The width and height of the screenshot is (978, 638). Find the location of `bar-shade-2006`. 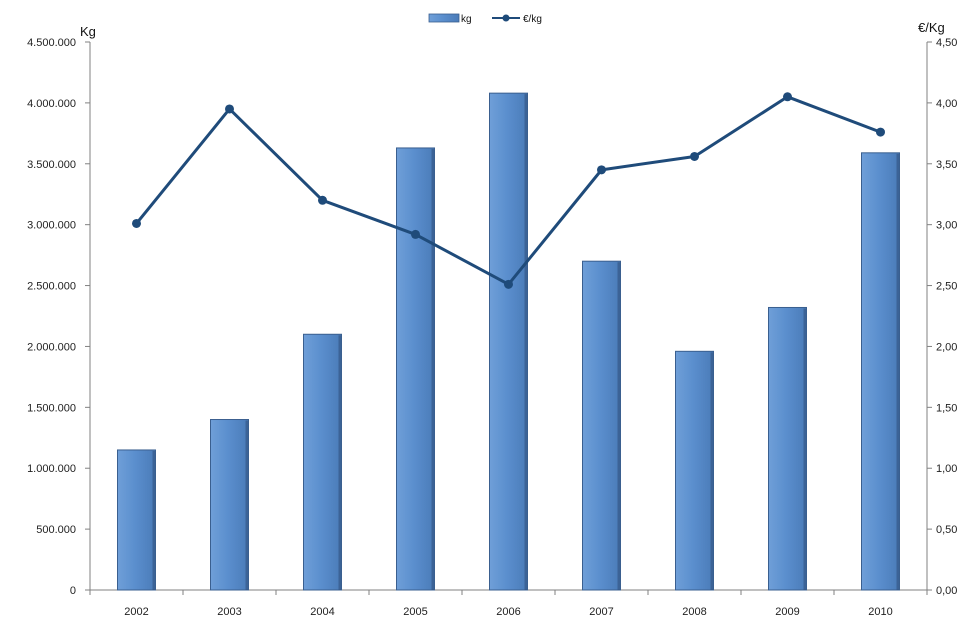

bar-shade-2006 is located at coordinates (525, 342).